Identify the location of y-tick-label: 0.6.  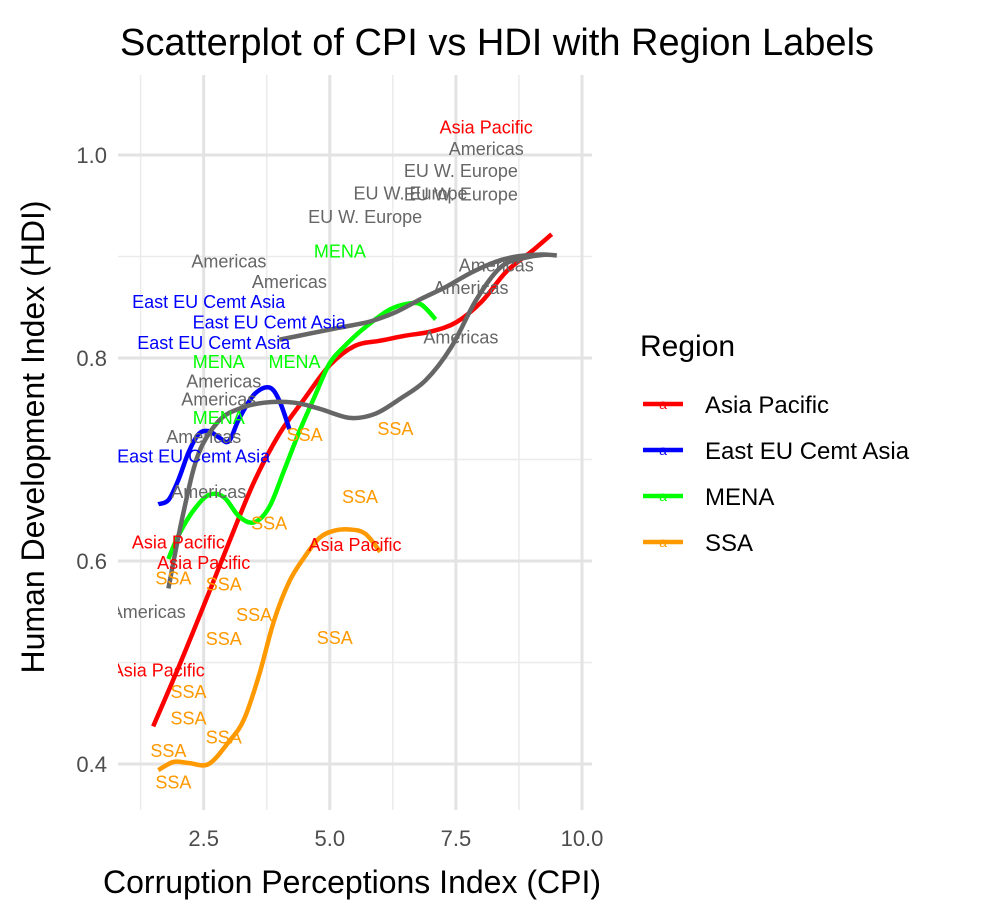
(91, 561).